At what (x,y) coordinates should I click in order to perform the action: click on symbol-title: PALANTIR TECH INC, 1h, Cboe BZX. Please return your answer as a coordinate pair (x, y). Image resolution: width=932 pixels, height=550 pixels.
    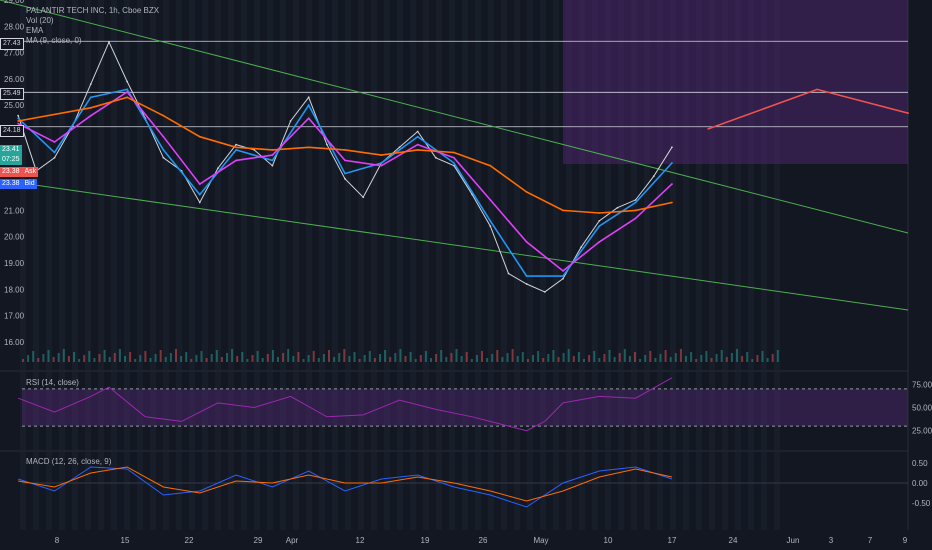
    Looking at the image, I should click on (93, 10).